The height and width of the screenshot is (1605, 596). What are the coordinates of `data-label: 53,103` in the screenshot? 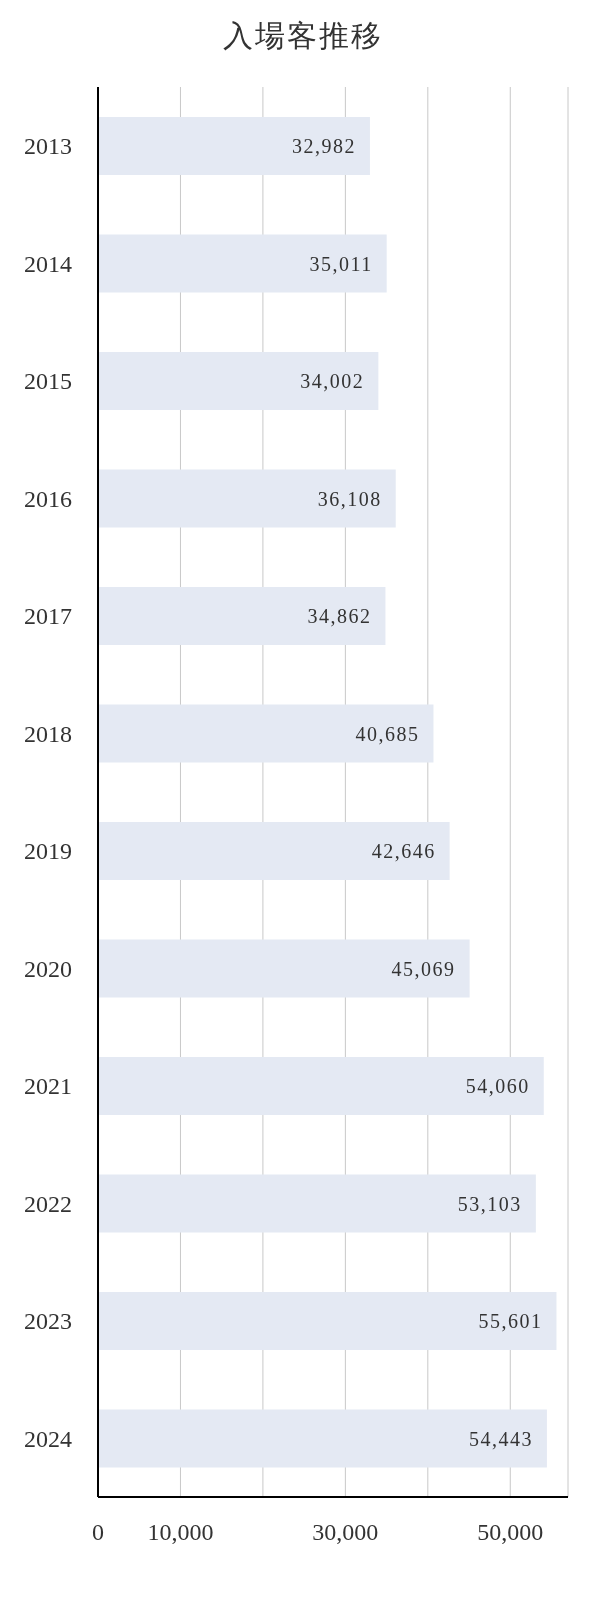 It's located at (489, 1203).